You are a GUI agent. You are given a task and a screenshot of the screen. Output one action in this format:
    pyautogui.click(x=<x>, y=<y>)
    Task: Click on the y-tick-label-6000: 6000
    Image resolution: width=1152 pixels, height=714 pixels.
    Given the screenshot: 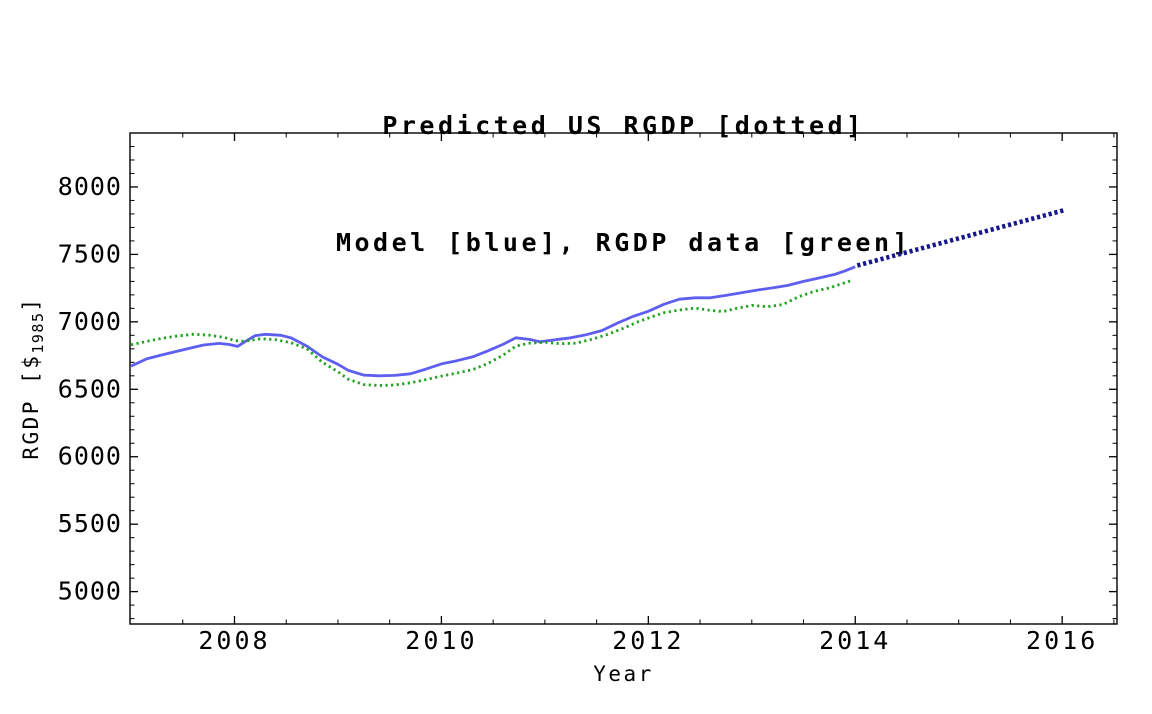 What is the action you would take?
    pyautogui.click(x=90, y=456)
    